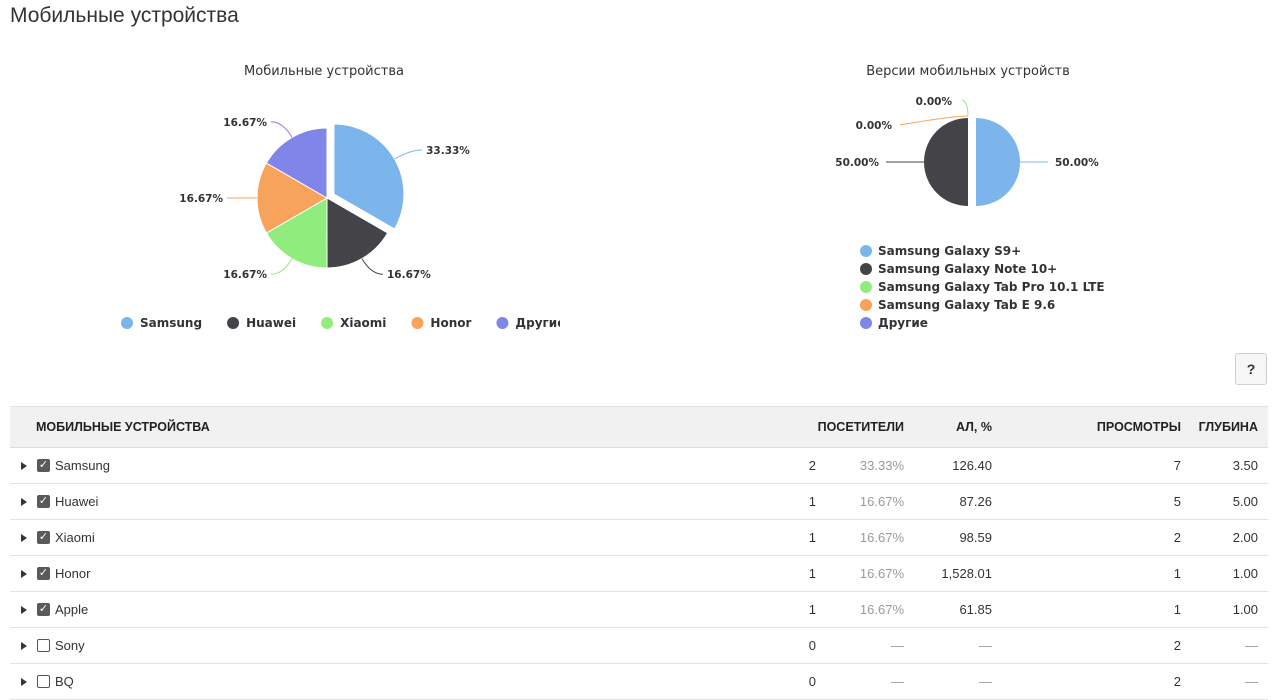 Image resolution: width=1280 pixels, height=700 pixels. What do you see at coordinates (975, 537) in the screenshot?
I see `al-value: 98.59` at bounding box center [975, 537].